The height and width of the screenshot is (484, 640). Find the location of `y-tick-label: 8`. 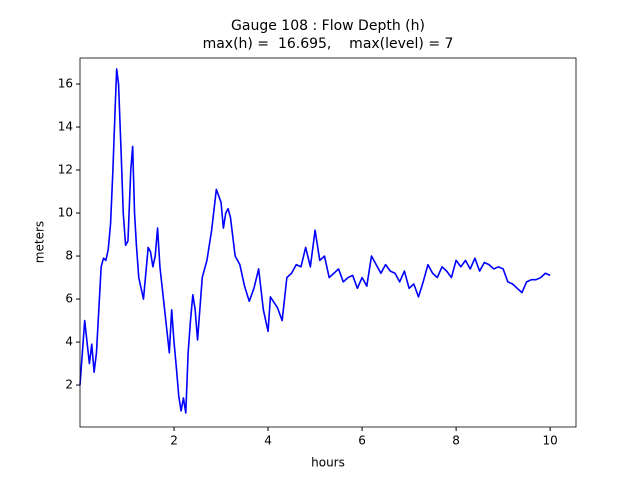

y-tick-label: 8 is located at coordinates (69, 256).